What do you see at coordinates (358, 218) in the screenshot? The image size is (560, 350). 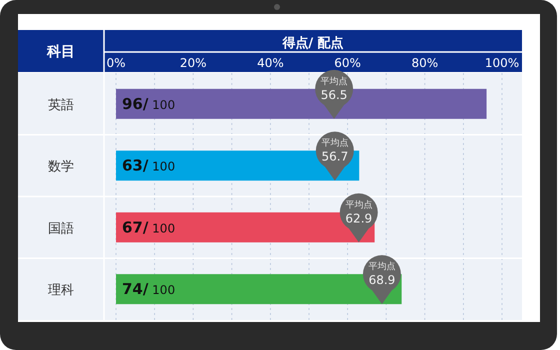 I see `data-label: 62.9` at bounding box center [358, 218].